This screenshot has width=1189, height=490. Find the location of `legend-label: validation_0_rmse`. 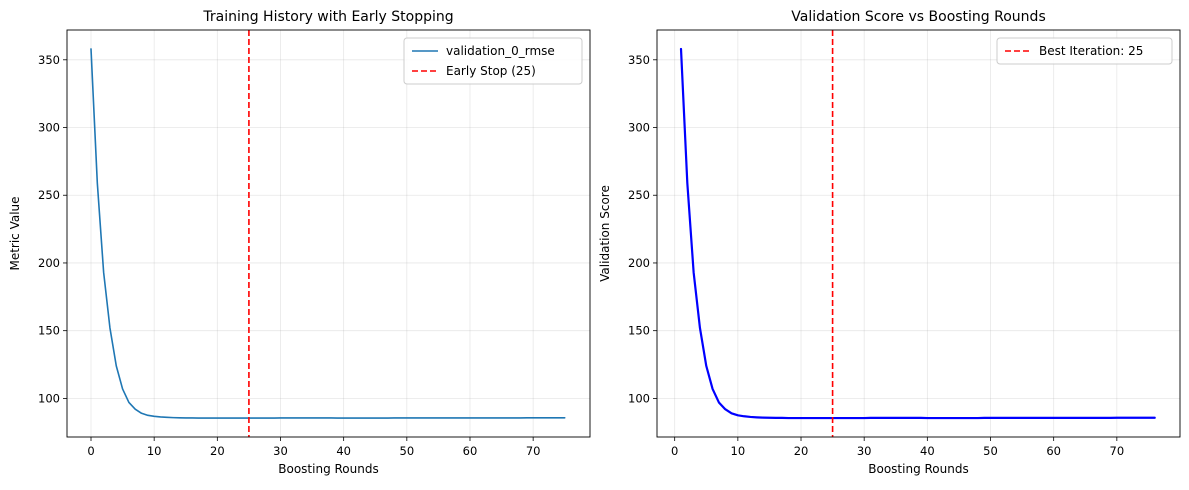

legend-label: validation_0_rmse is located at coordinates (500, 51).